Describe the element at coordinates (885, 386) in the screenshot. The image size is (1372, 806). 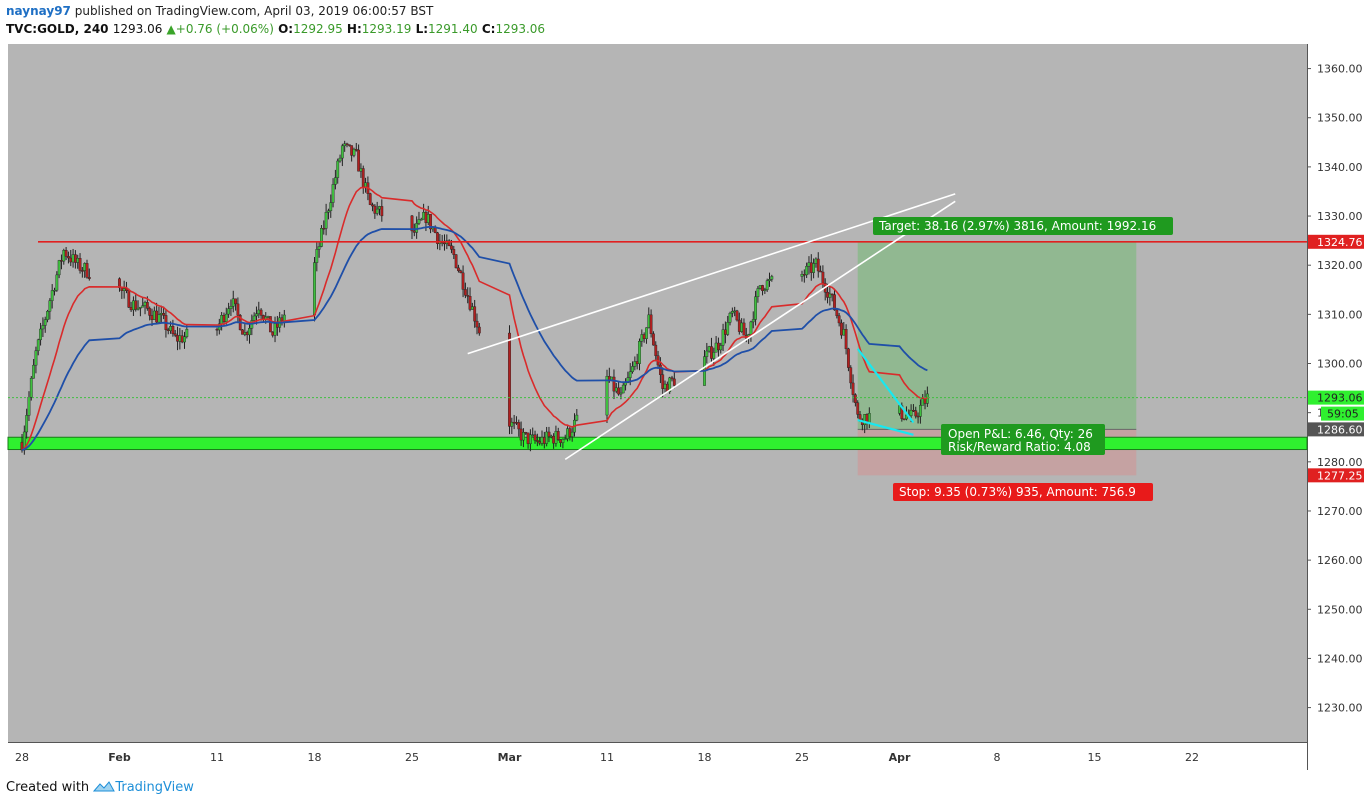
I see `cyan-upper-line` at that location.